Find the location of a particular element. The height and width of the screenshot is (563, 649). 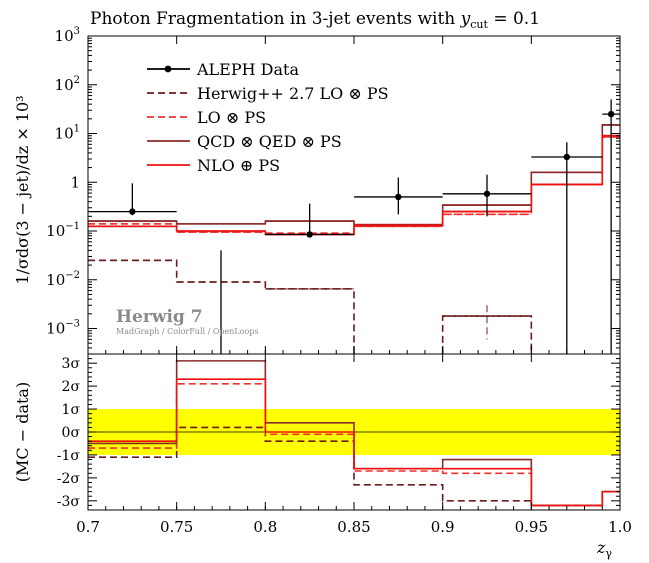

x-axis-label: zγ is located at coordinates (604, 549).